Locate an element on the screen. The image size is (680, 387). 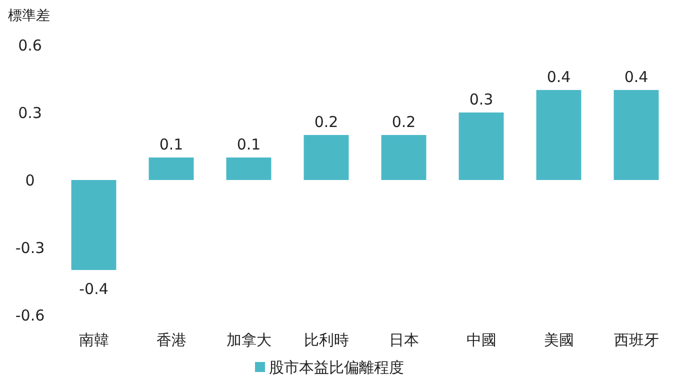
x-tick-label: 香港 is located at coordinates (171, 340).